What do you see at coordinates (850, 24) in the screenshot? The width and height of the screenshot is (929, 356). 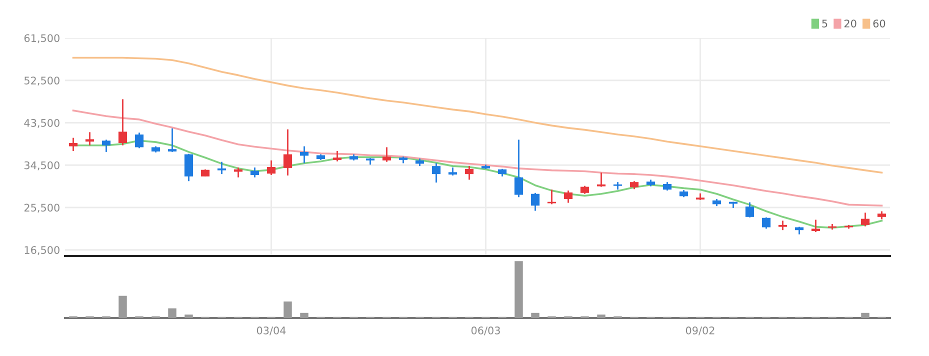 I see `legend-label: 20` at bounding box center [850, 24].